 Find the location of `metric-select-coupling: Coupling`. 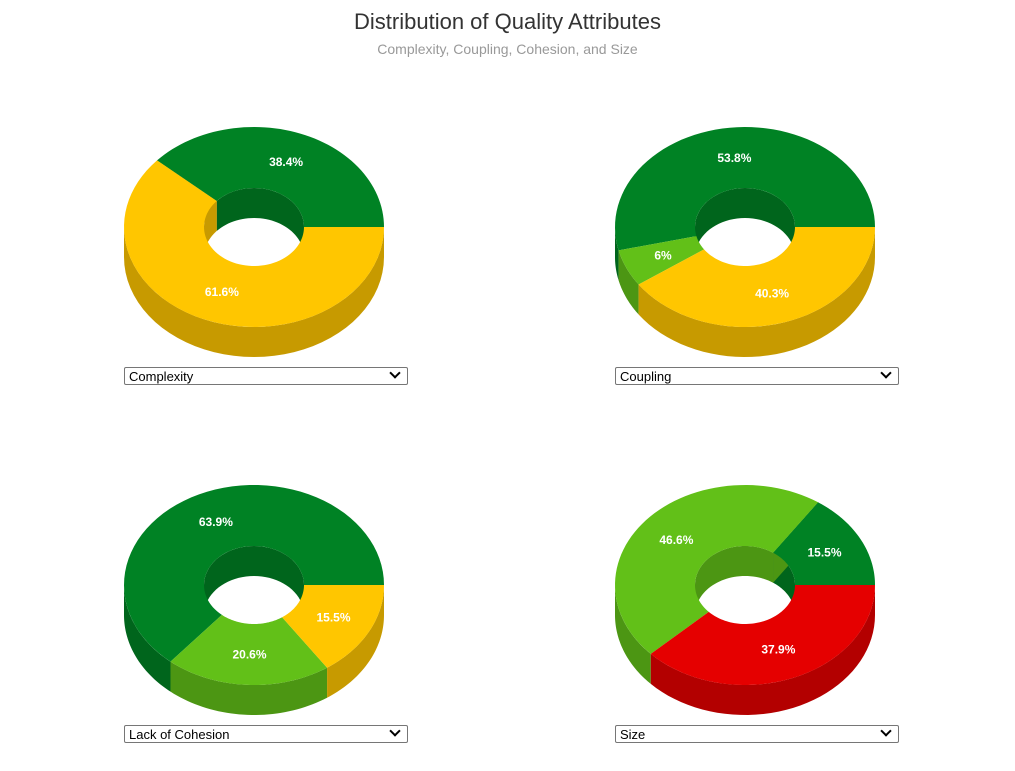

metric-select-coupling: Coupling is located at coordinates (757, 376).